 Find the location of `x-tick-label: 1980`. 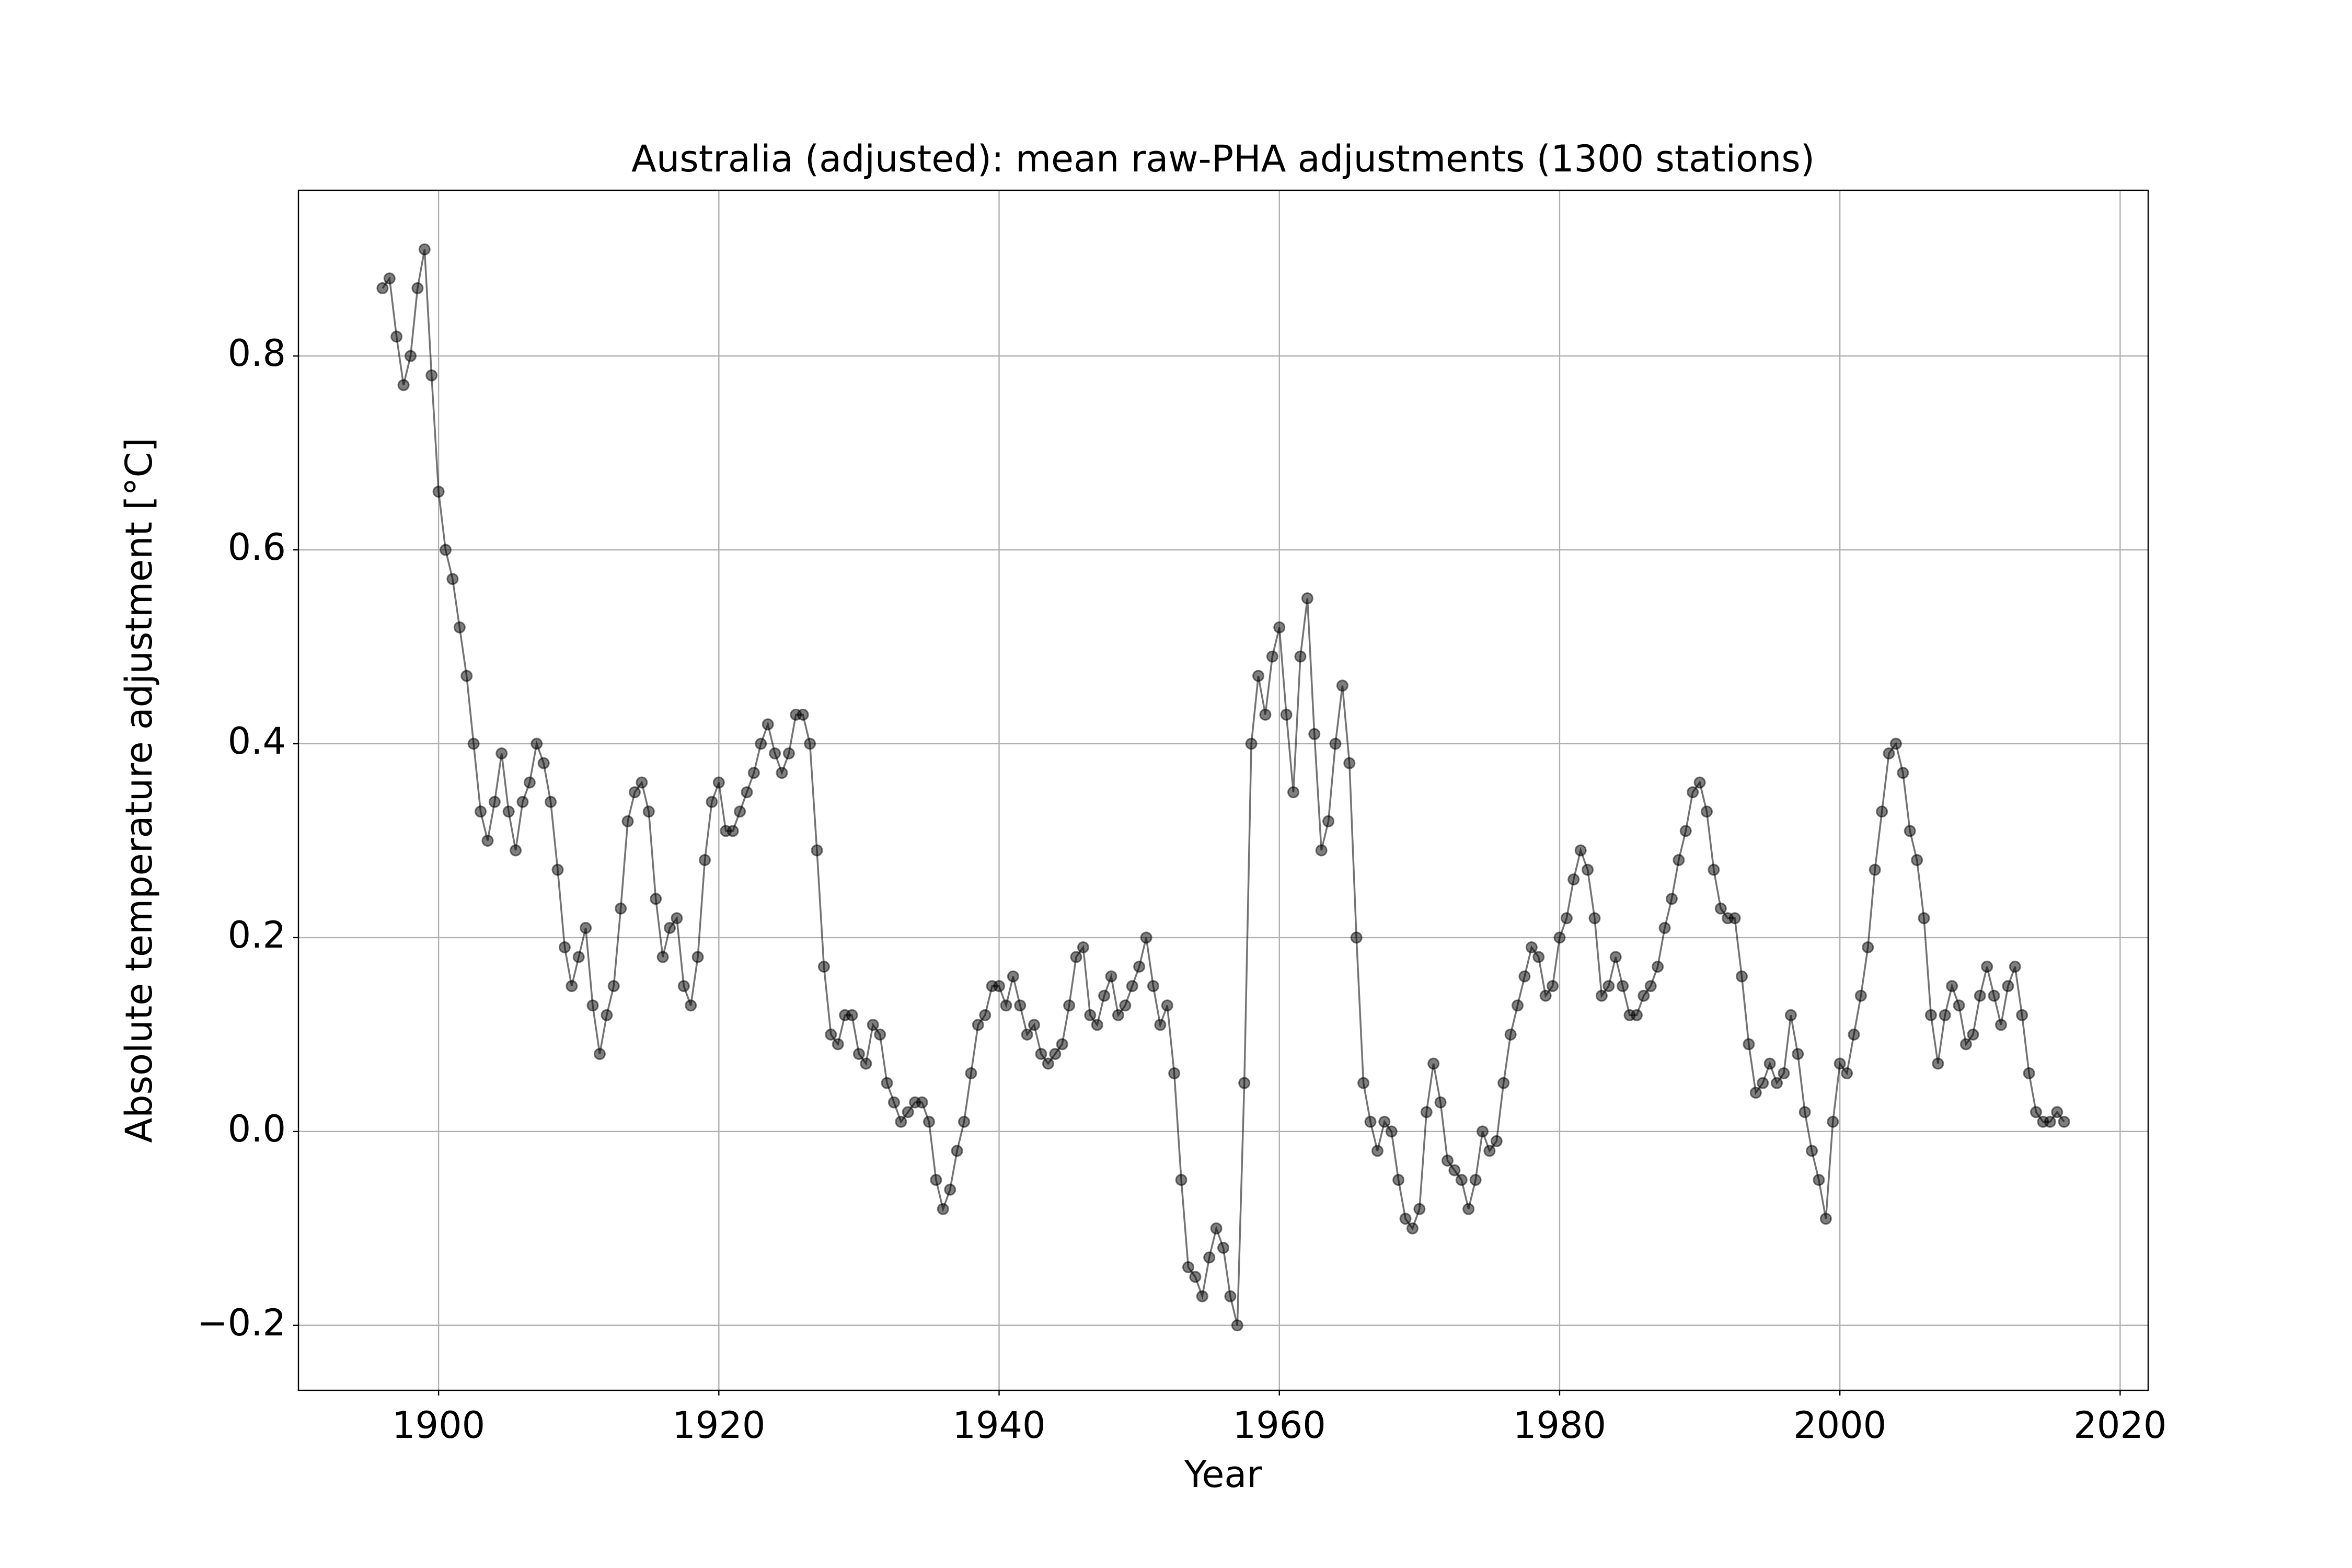

x-tick-label: 1980 is located at coordinates (1559, 1425).